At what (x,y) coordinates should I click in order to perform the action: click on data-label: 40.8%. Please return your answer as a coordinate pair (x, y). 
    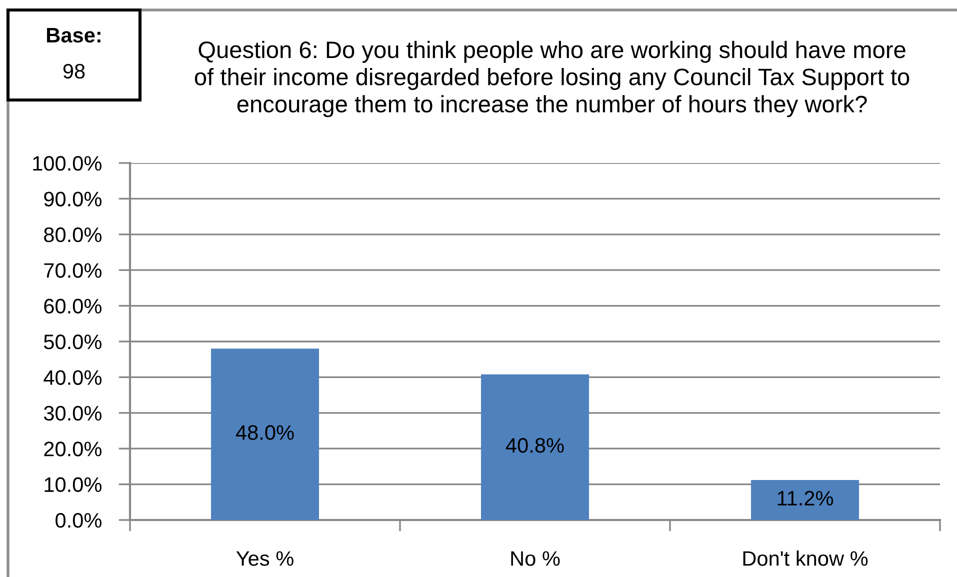
    Looking at the image, I should click on (535, 445).